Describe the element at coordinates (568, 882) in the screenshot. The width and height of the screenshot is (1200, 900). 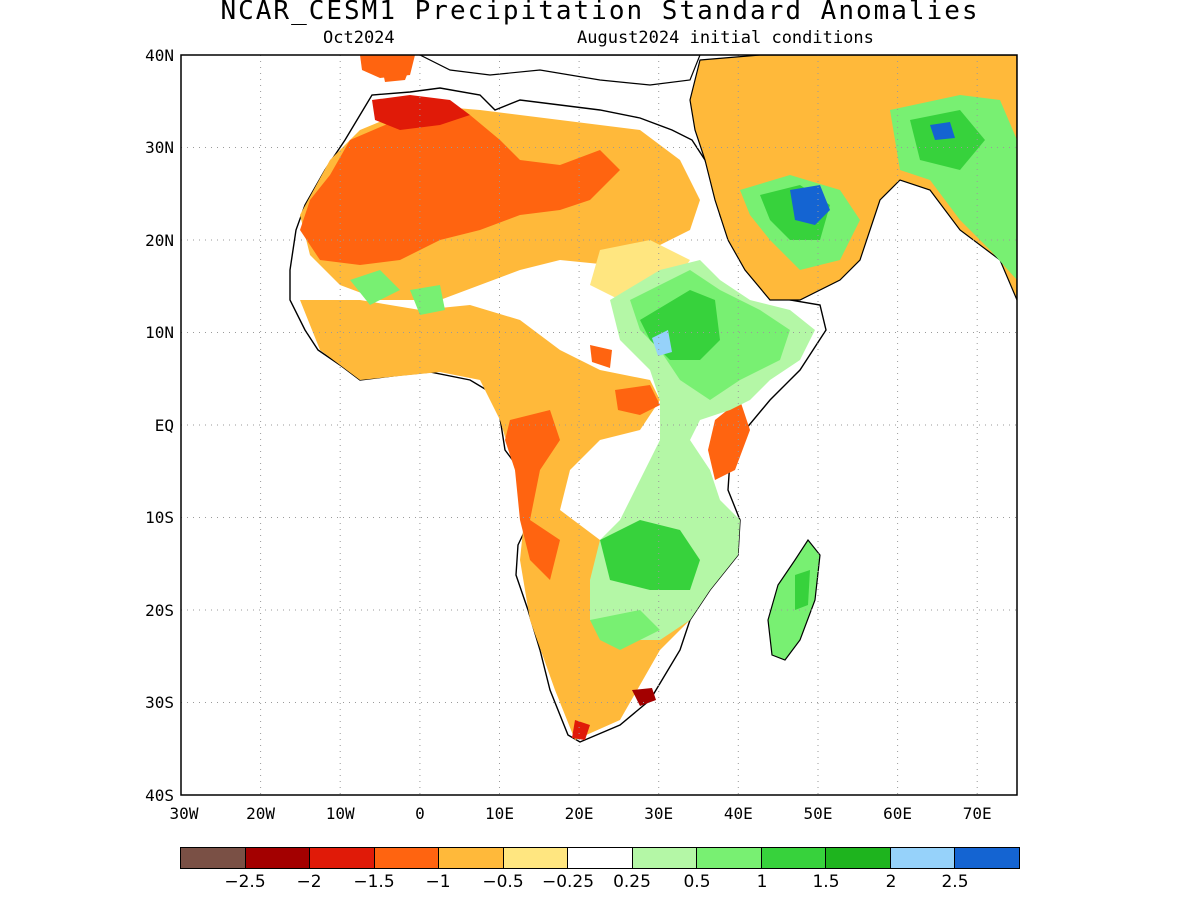
I see `colorbar-label: −0.25` at that location.